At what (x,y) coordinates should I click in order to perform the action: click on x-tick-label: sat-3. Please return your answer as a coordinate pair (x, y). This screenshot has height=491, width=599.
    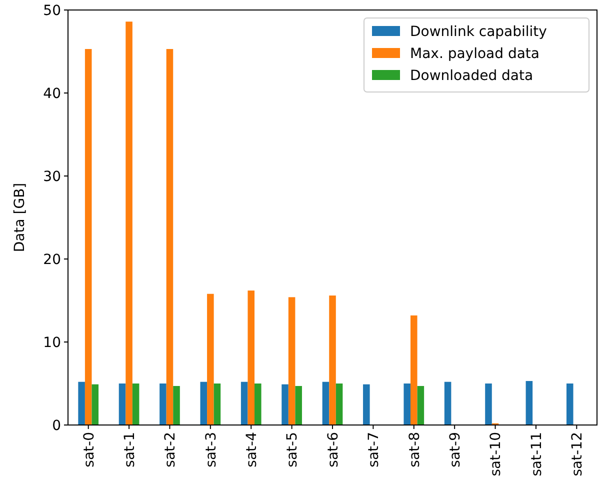
    Looking at the image, I should click on (211, 450).